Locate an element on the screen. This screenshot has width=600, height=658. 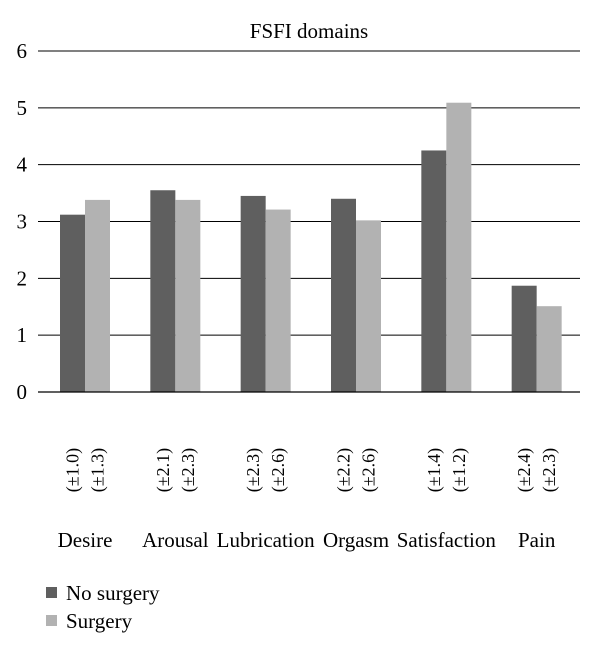
sd-label: (±1.4) is located at coordinates (434, 470).